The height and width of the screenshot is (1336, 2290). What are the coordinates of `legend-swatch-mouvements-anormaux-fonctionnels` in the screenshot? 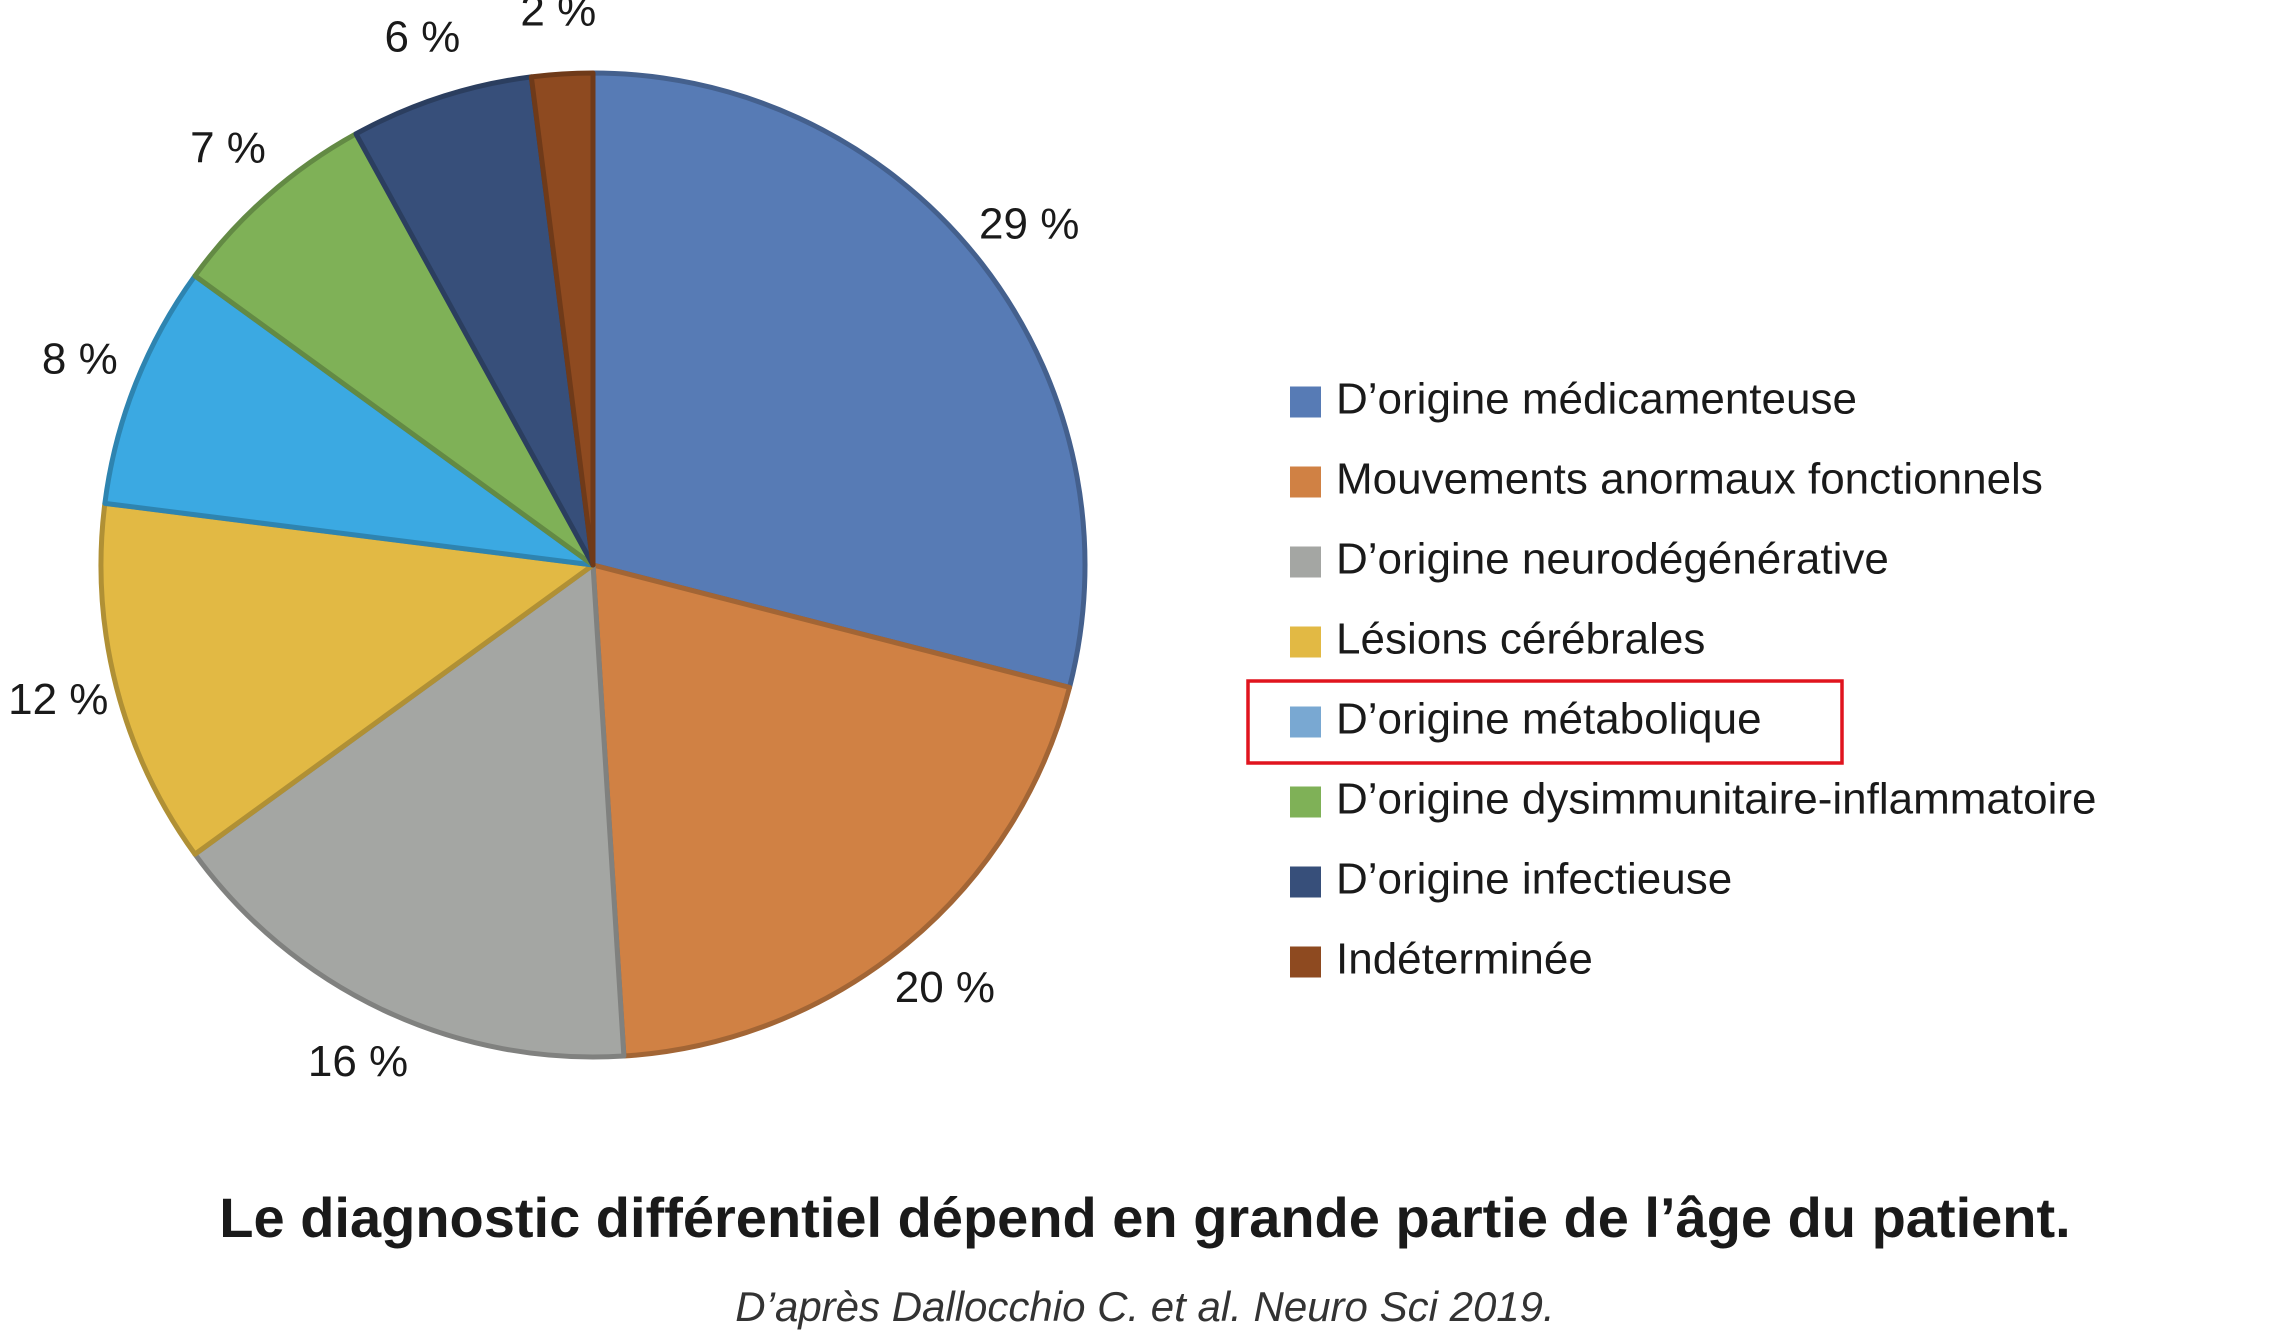 It's located at (1305, 482).